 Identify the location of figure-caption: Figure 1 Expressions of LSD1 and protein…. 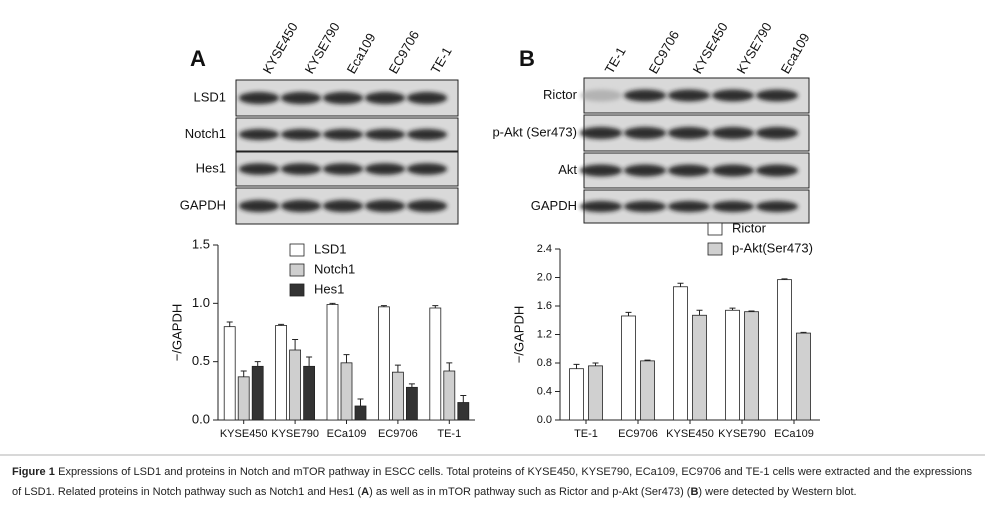
(492, 482).